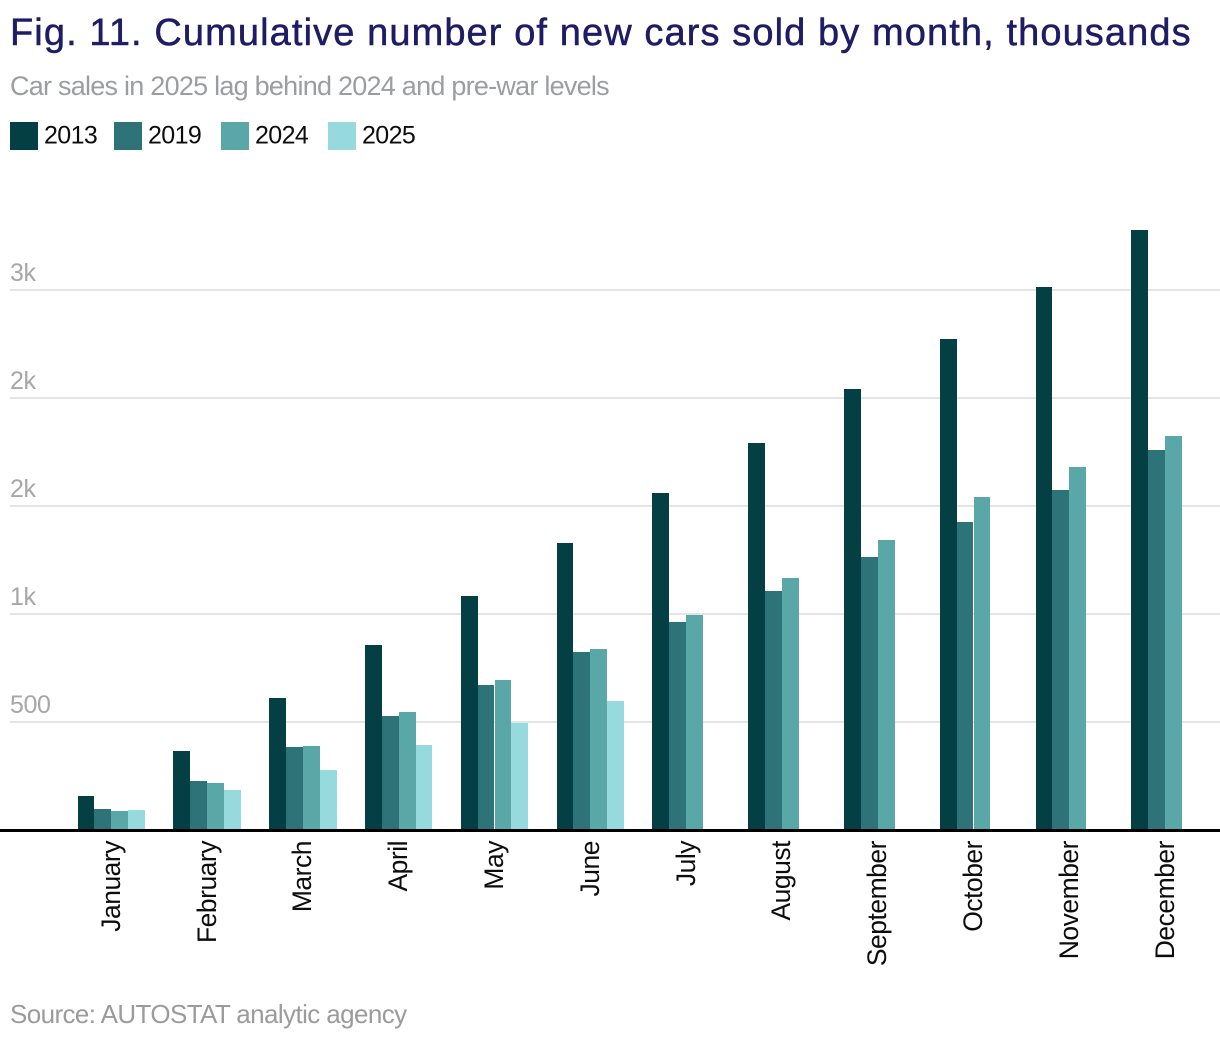 This screenshot has height=1048, width=1220. Describe the element at coordinates (1157, 640) in the screenshot. I see `bar-2019-december` at that location.